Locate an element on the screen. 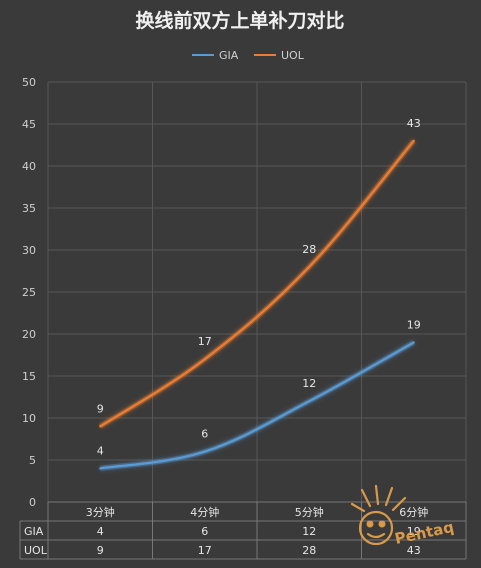  data-label-uol: 43 is located at coordinates (414, 123).